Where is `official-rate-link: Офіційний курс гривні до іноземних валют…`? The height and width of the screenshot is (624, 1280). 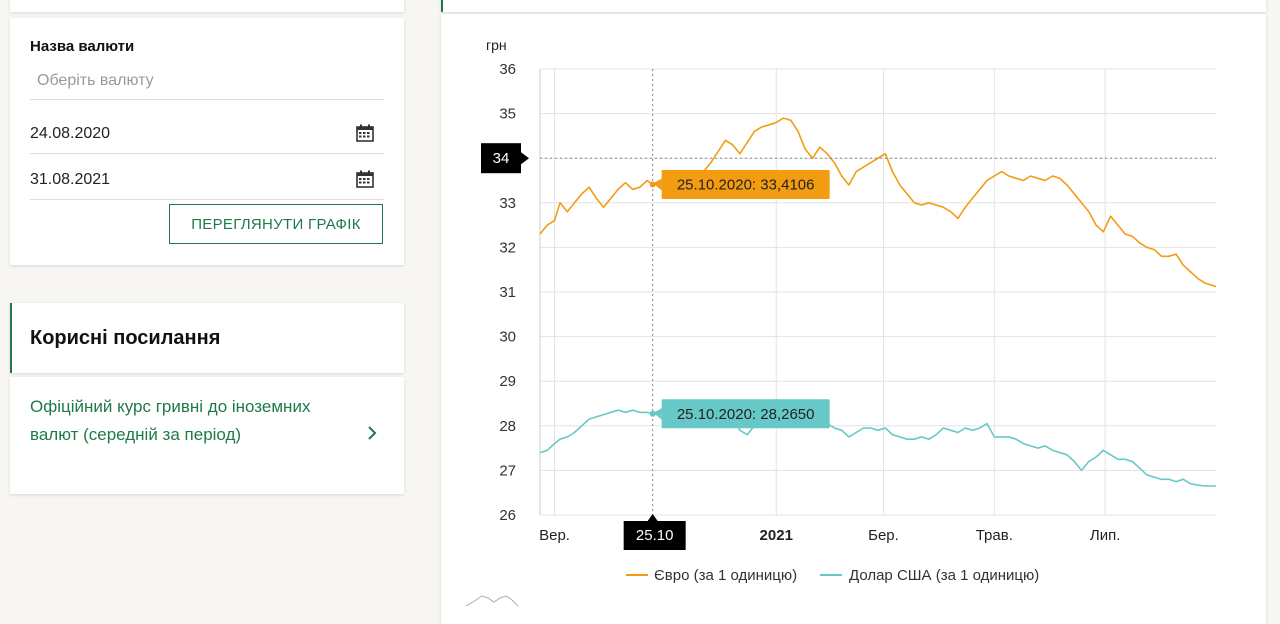 official-rate-link: Офіційний курс гривні до іноземних валют… is located at coordinates (170, 420).